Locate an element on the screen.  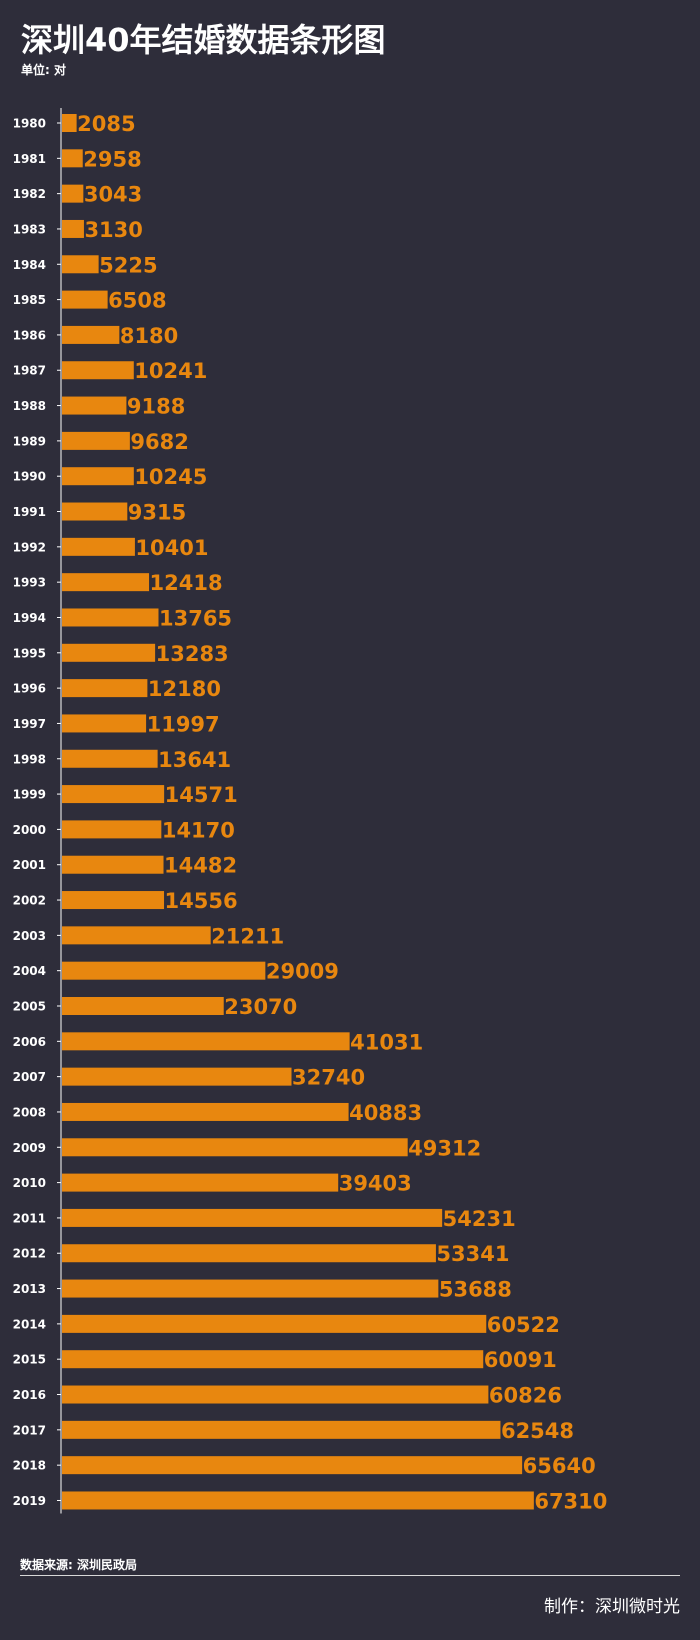
year-label: 1986 is located at coordinates (29, 335).